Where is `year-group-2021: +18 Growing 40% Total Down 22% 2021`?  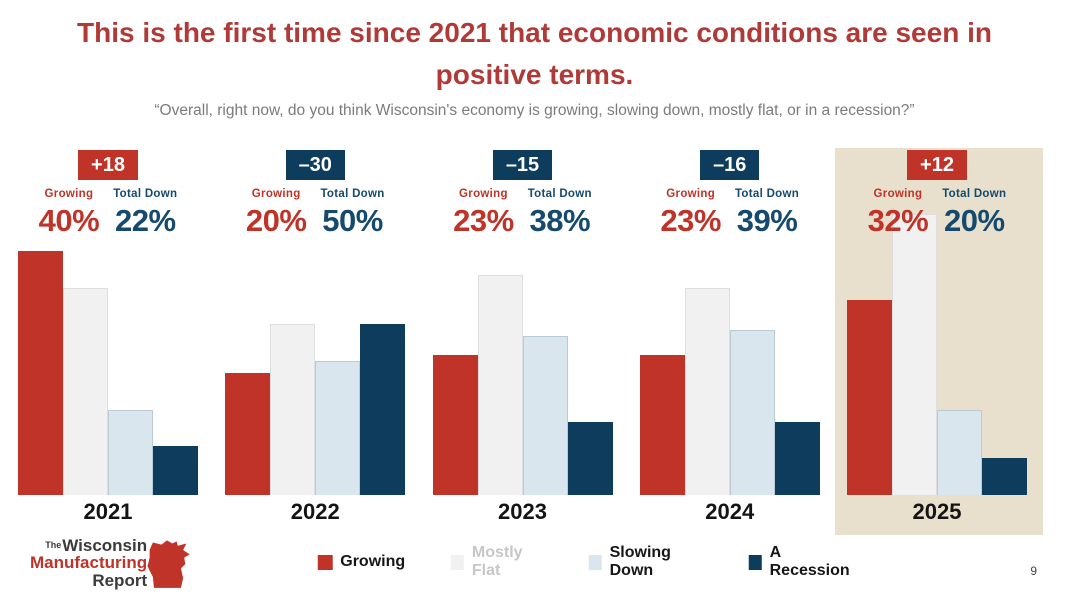
year-group-2021: +18 Growing 40% Total Down 22% 2021 is located at coordinates (108, 331).